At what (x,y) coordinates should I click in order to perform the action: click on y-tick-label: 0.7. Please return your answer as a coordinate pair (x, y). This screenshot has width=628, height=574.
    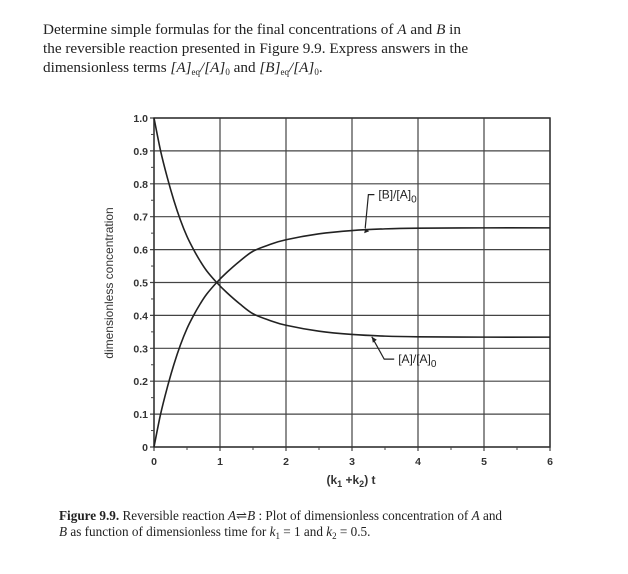
    Looking at the image, I should click on (140, 218).